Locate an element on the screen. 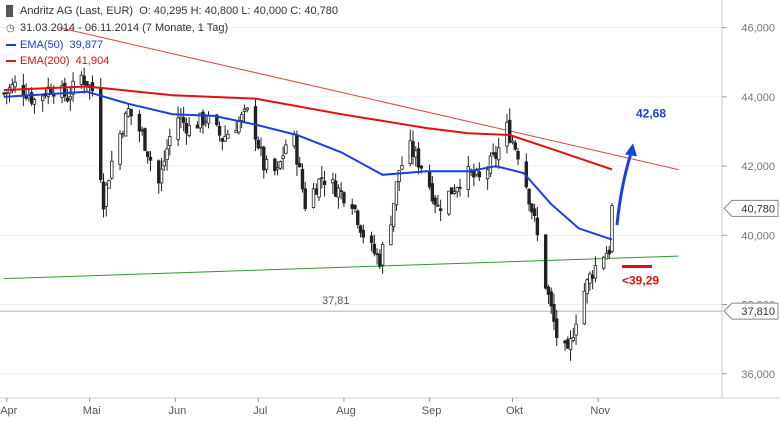 The image size is (780, 422). legend-ema50: EMA(50) 39,877 is located at coordinates (54, 45).